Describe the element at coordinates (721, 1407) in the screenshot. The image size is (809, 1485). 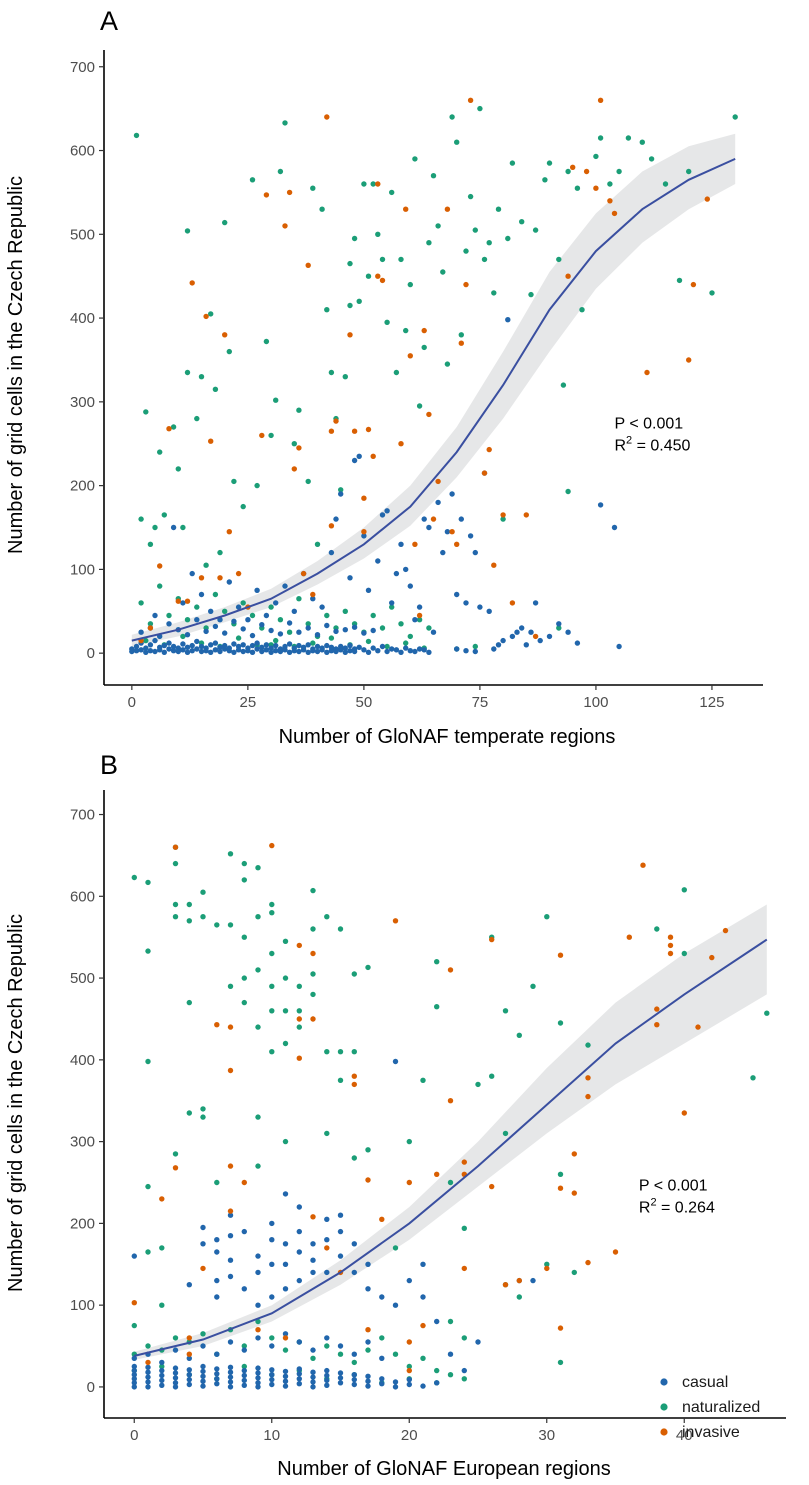
I see `legend-label-naturalized: naturalized` at that location.